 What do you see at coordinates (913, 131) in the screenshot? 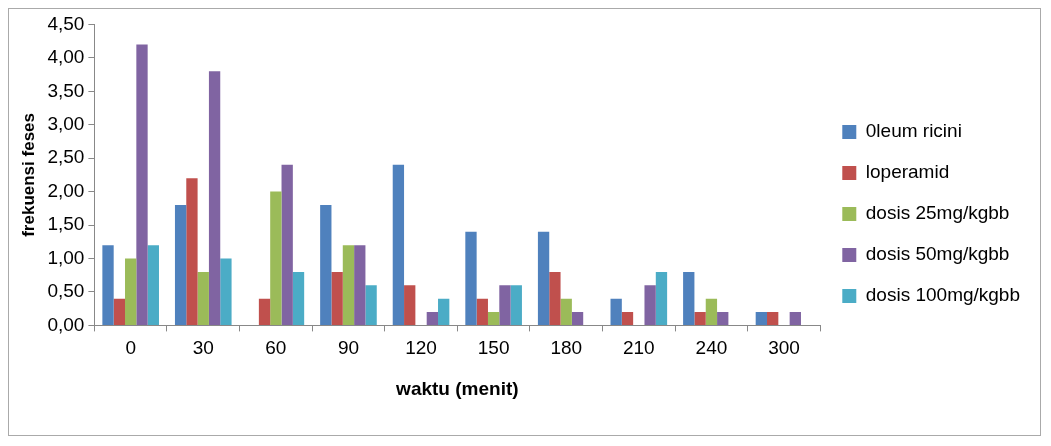
I see `legend-label: 0leum ricini` at bounding box center [913, 131].